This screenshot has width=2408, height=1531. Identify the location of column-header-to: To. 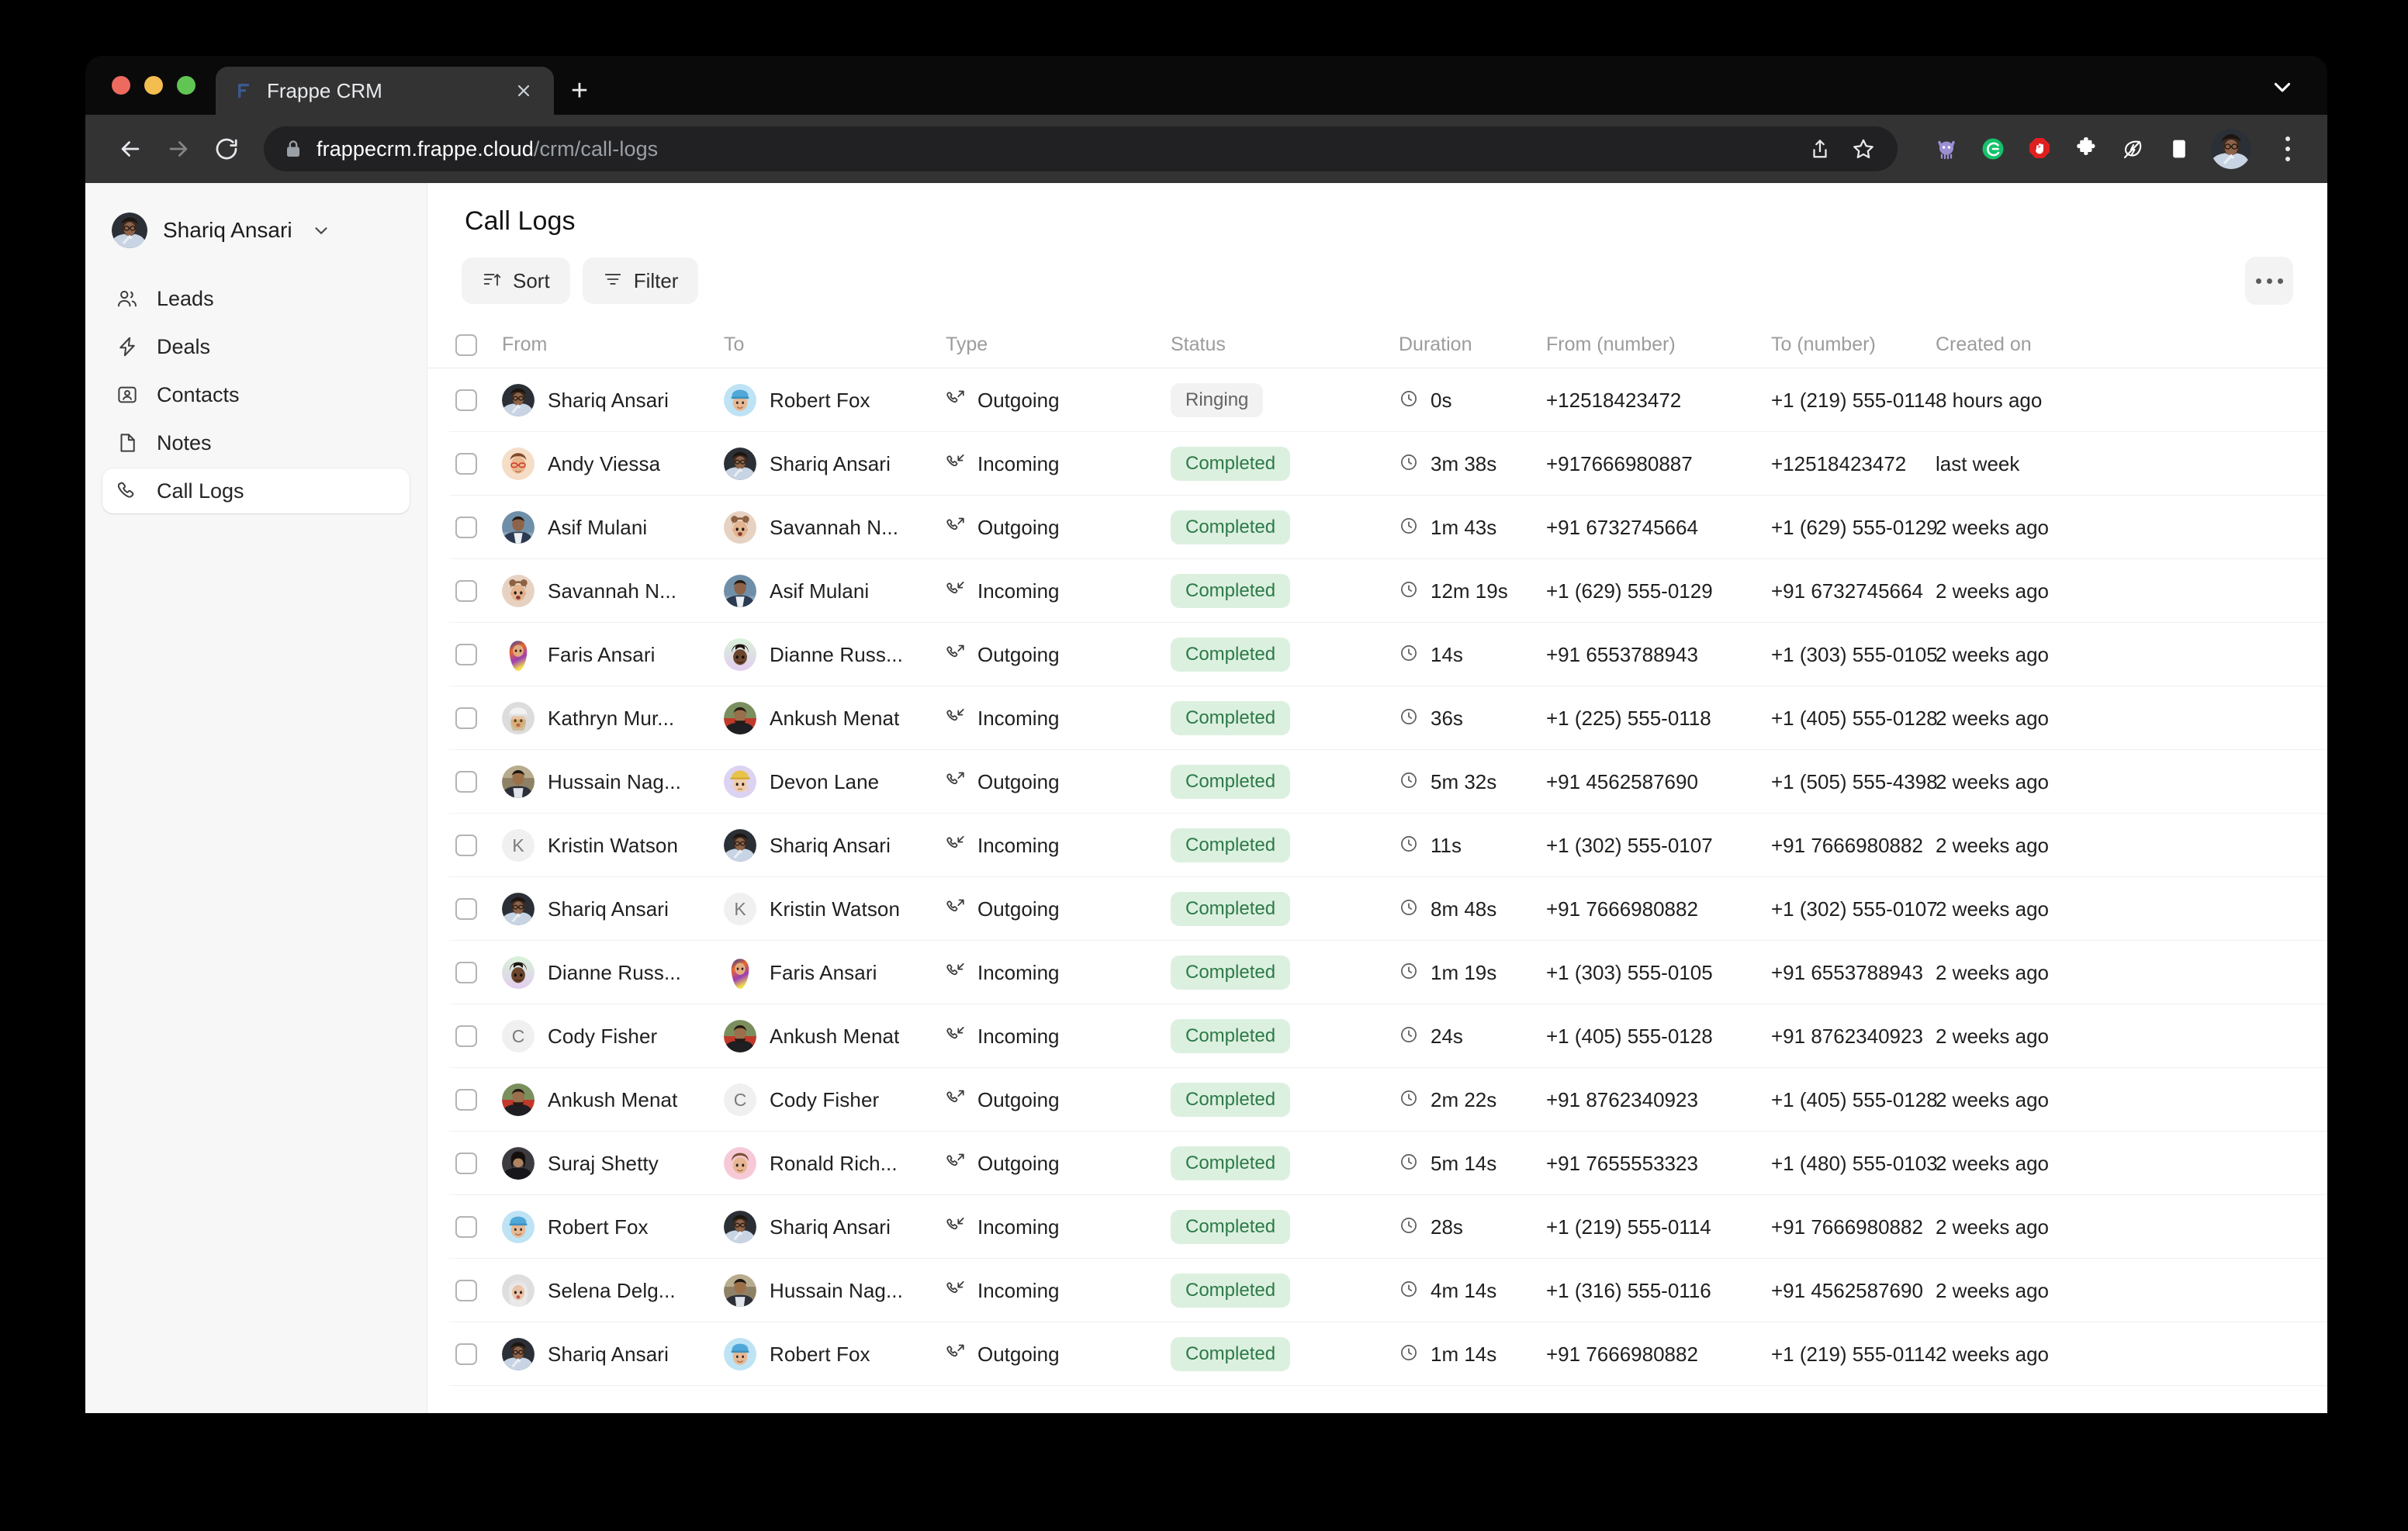
(734, 344).